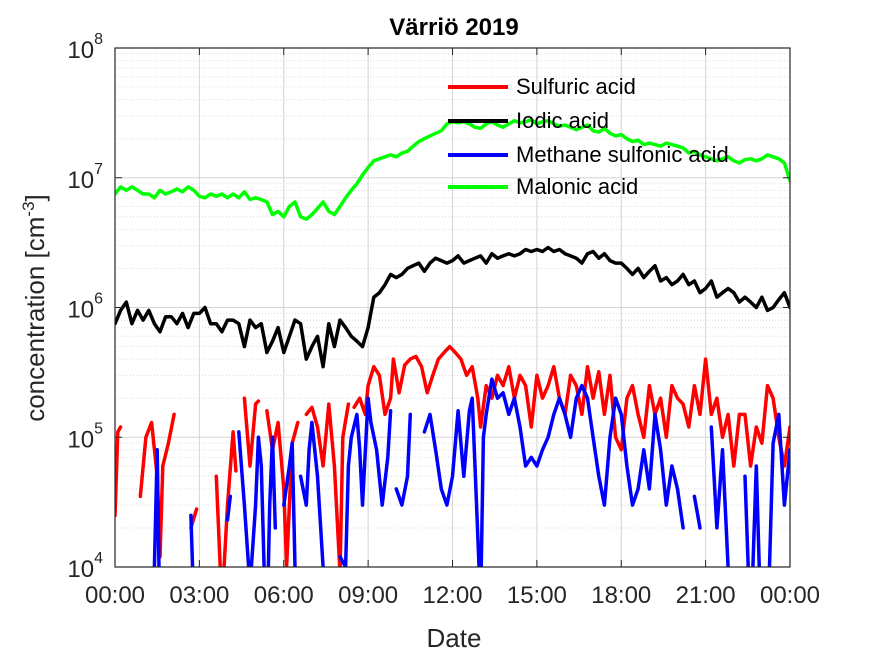 This screenshot has width=875, height=656. I want to click on y-tick-label-exponent: 6, so click(98, 299).